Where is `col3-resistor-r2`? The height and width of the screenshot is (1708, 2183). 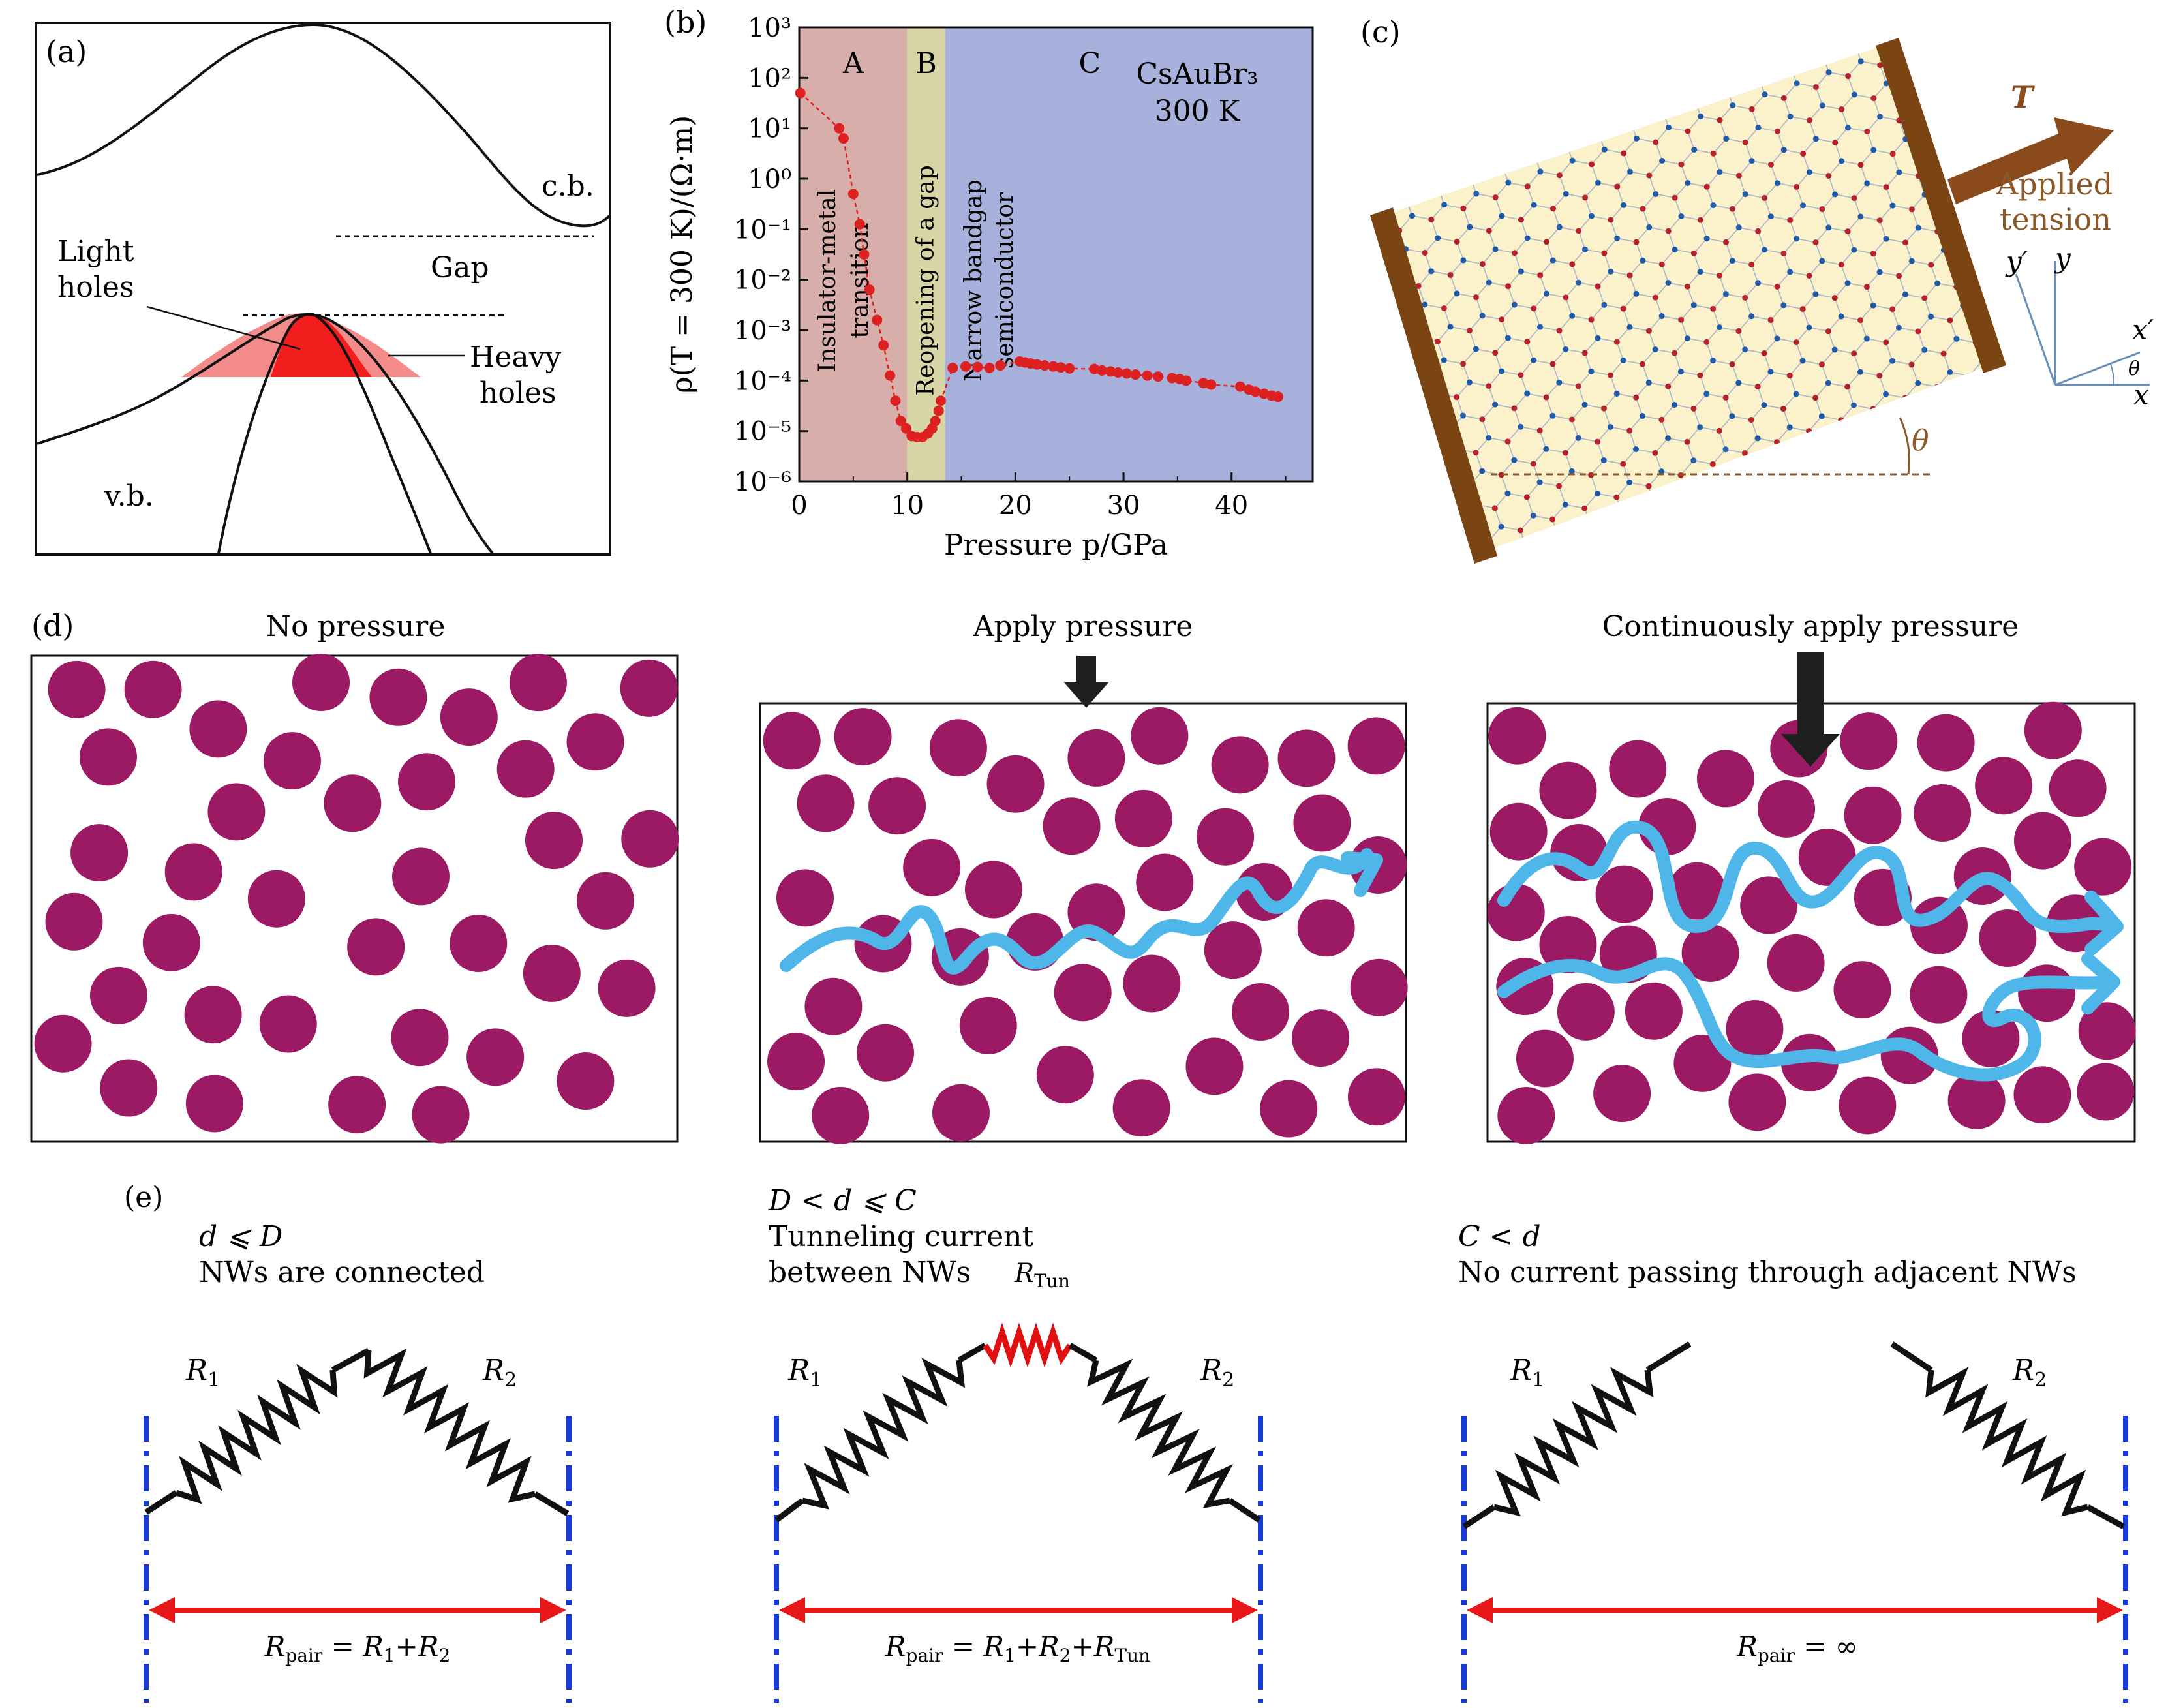
col3-resistor-r2 is located at coordinates (2007, 1442).